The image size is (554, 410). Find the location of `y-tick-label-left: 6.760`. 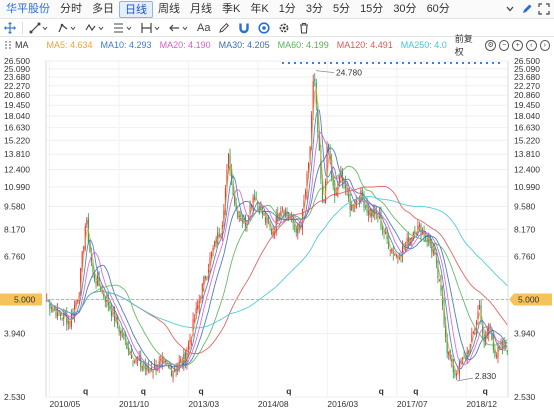

y-tick-label-left: 6.760 is located at coordinates (15, 256).